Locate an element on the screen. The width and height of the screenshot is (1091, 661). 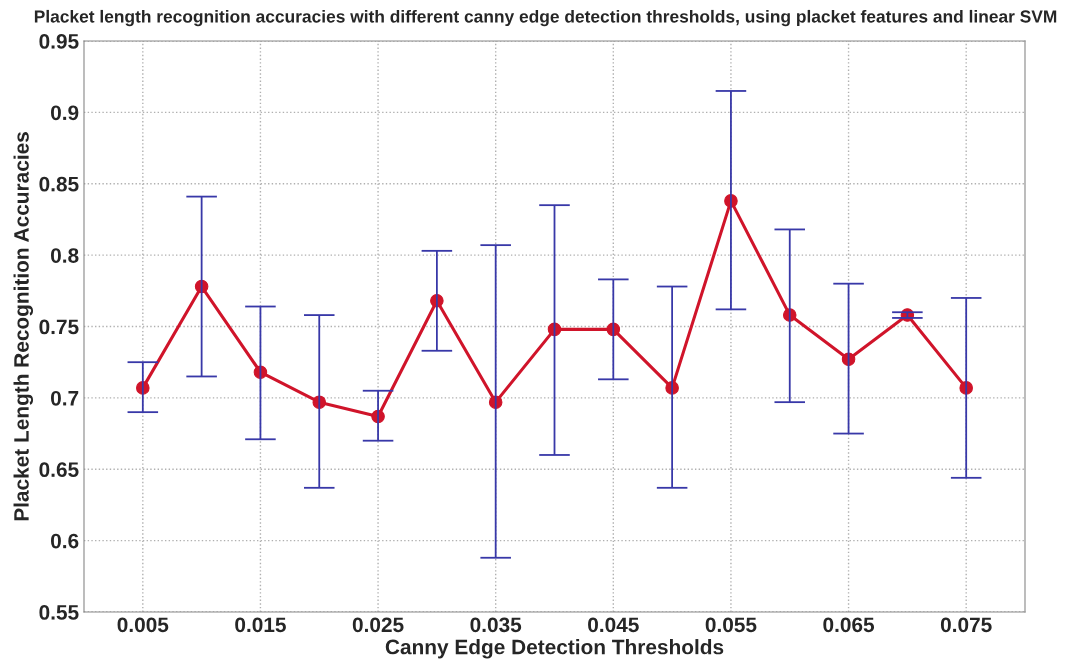
y-axis-title: Placket Length Recognition Accuracies is located at coordinates (23, 326).